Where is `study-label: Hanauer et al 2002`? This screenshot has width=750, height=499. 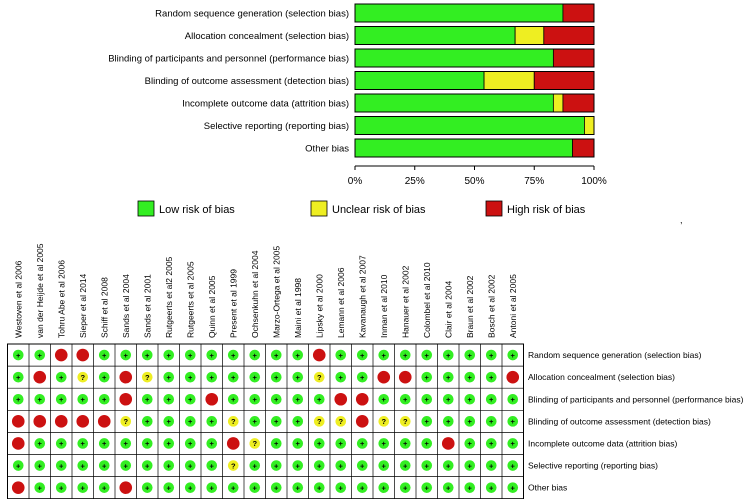
study-label: Hanauer et al 2002 is located at coordinates (405, 301).